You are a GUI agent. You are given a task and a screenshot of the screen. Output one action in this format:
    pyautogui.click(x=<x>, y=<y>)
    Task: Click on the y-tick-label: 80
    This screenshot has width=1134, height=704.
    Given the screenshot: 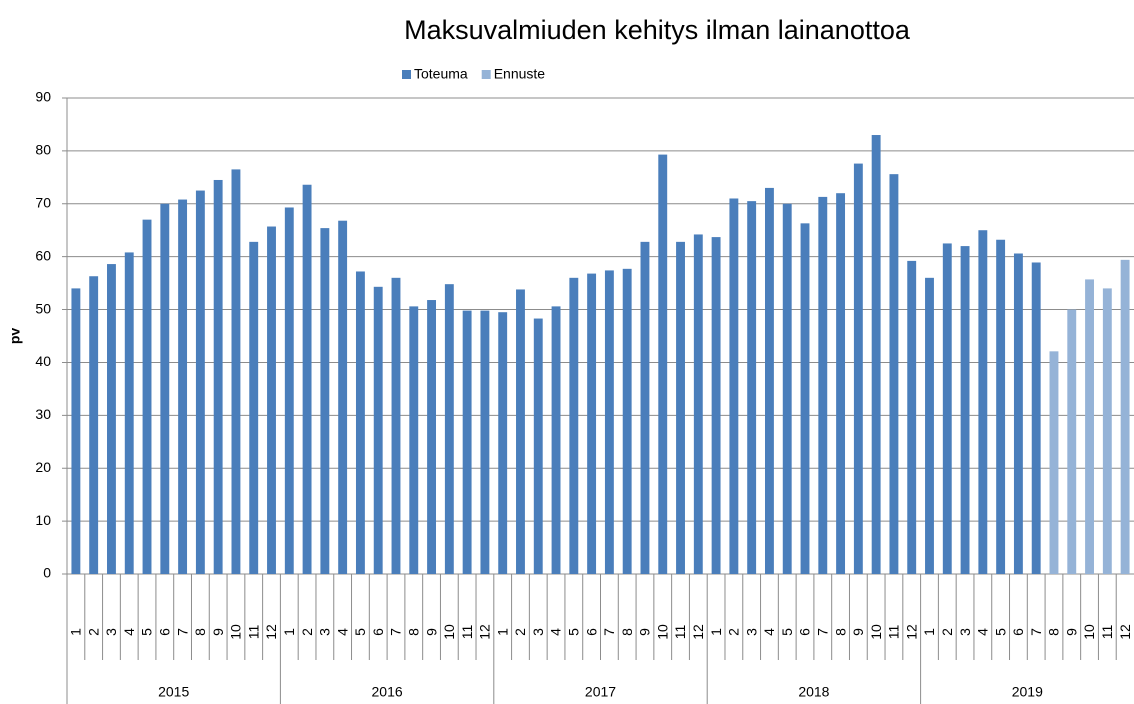 What is the action you would take?
    pyautogui.click(x=43, y=150)
    